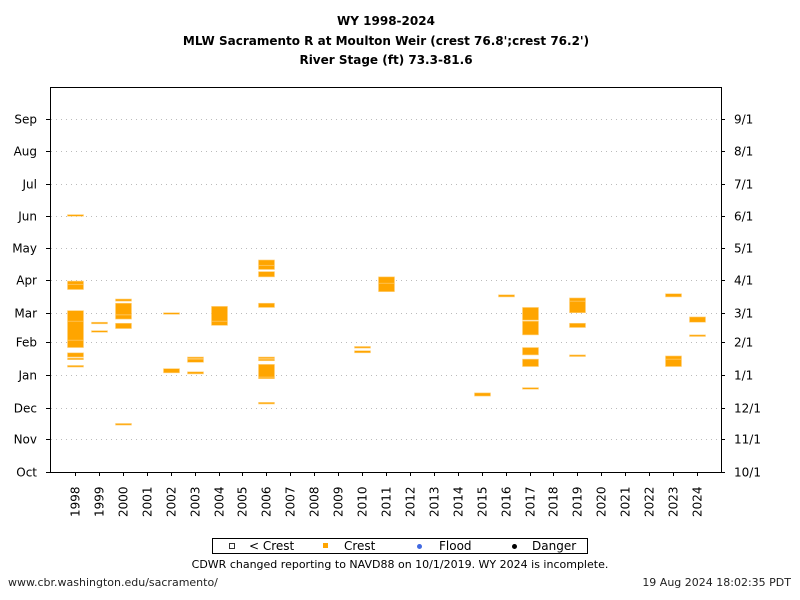  I want to click on x-tick-label: 2018, so click(554, 501).